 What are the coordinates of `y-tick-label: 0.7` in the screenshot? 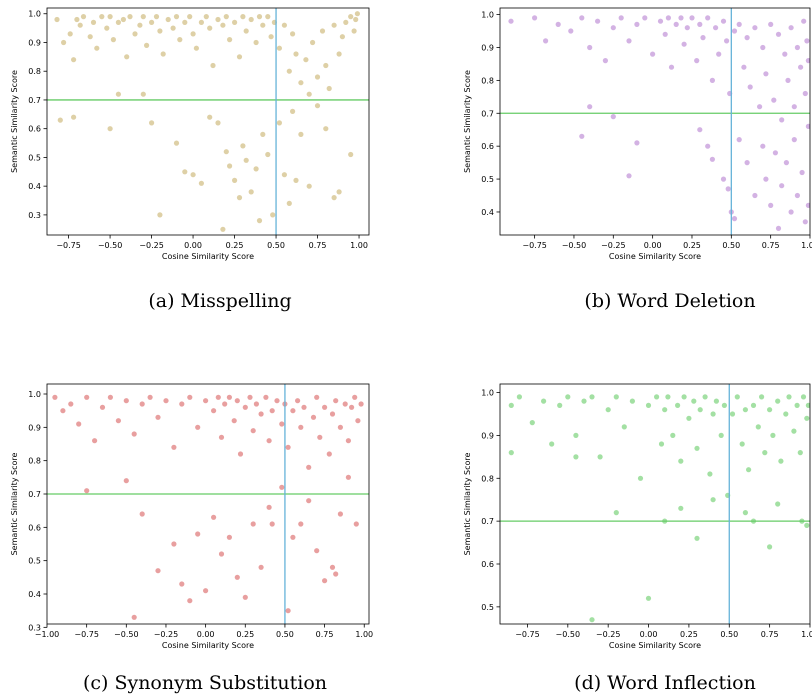 It's located at (34, 494).